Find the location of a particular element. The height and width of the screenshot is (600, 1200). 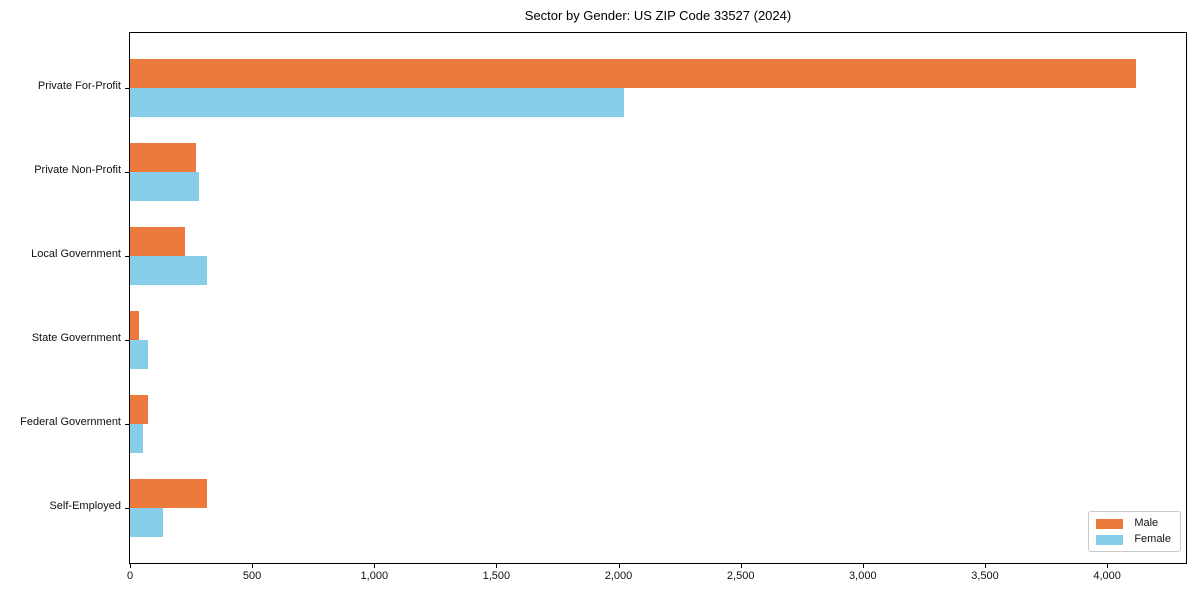

bar-male-local-government is located at coordinates (157, 241).